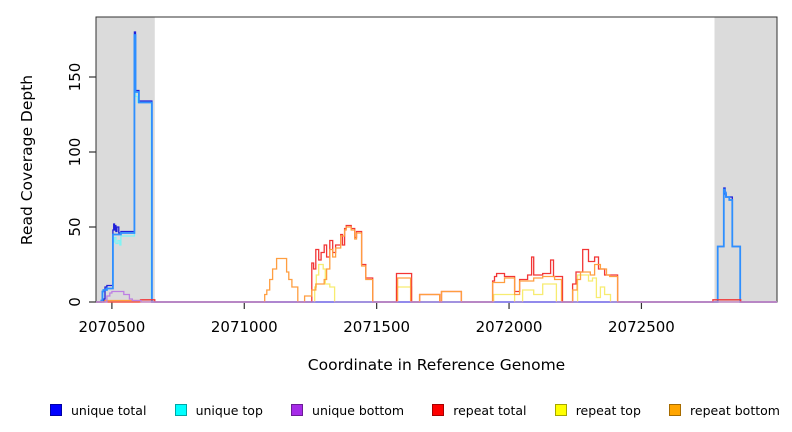 This screenshot has width=792, height=432. I want to click on series-unique-bottom-line, so click(436, 296).